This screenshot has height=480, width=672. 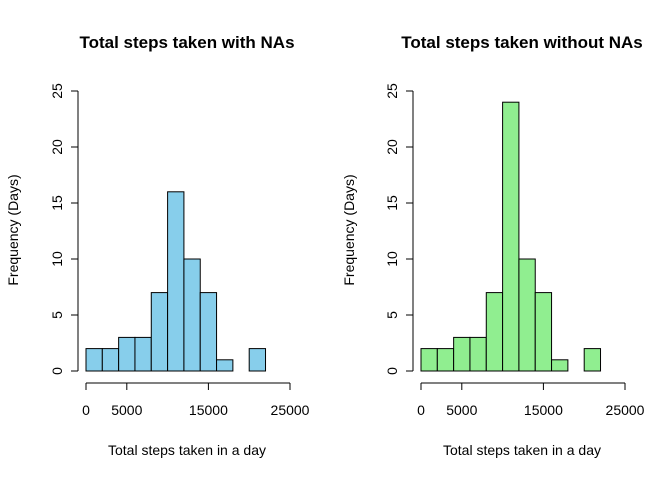 I want to click on bars-group, so click(x=176, y=281).